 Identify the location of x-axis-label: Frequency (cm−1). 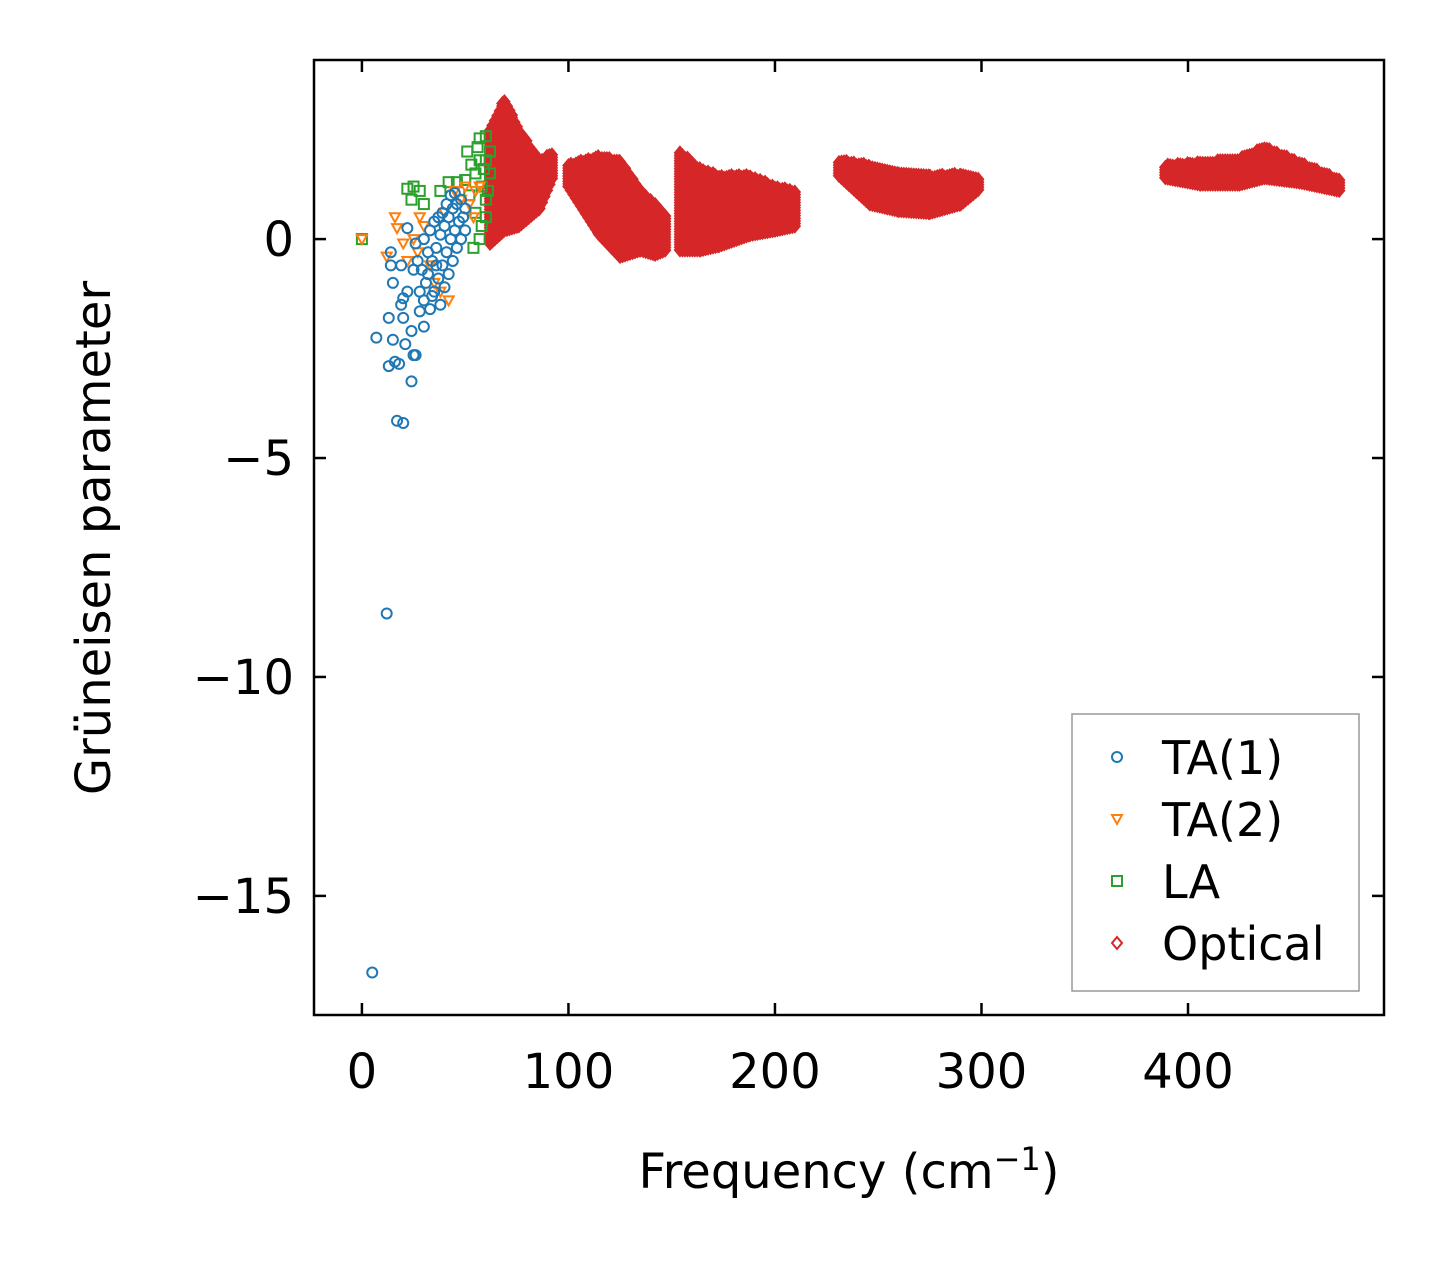
(848, 1170).